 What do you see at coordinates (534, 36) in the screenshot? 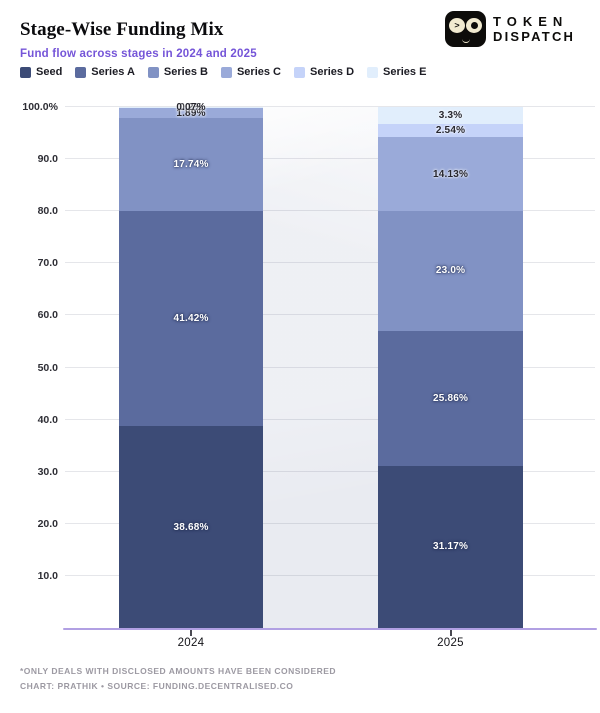
I see `logo-wordmark-dispatch: DISPATCH` at bounding box center [534, 36].